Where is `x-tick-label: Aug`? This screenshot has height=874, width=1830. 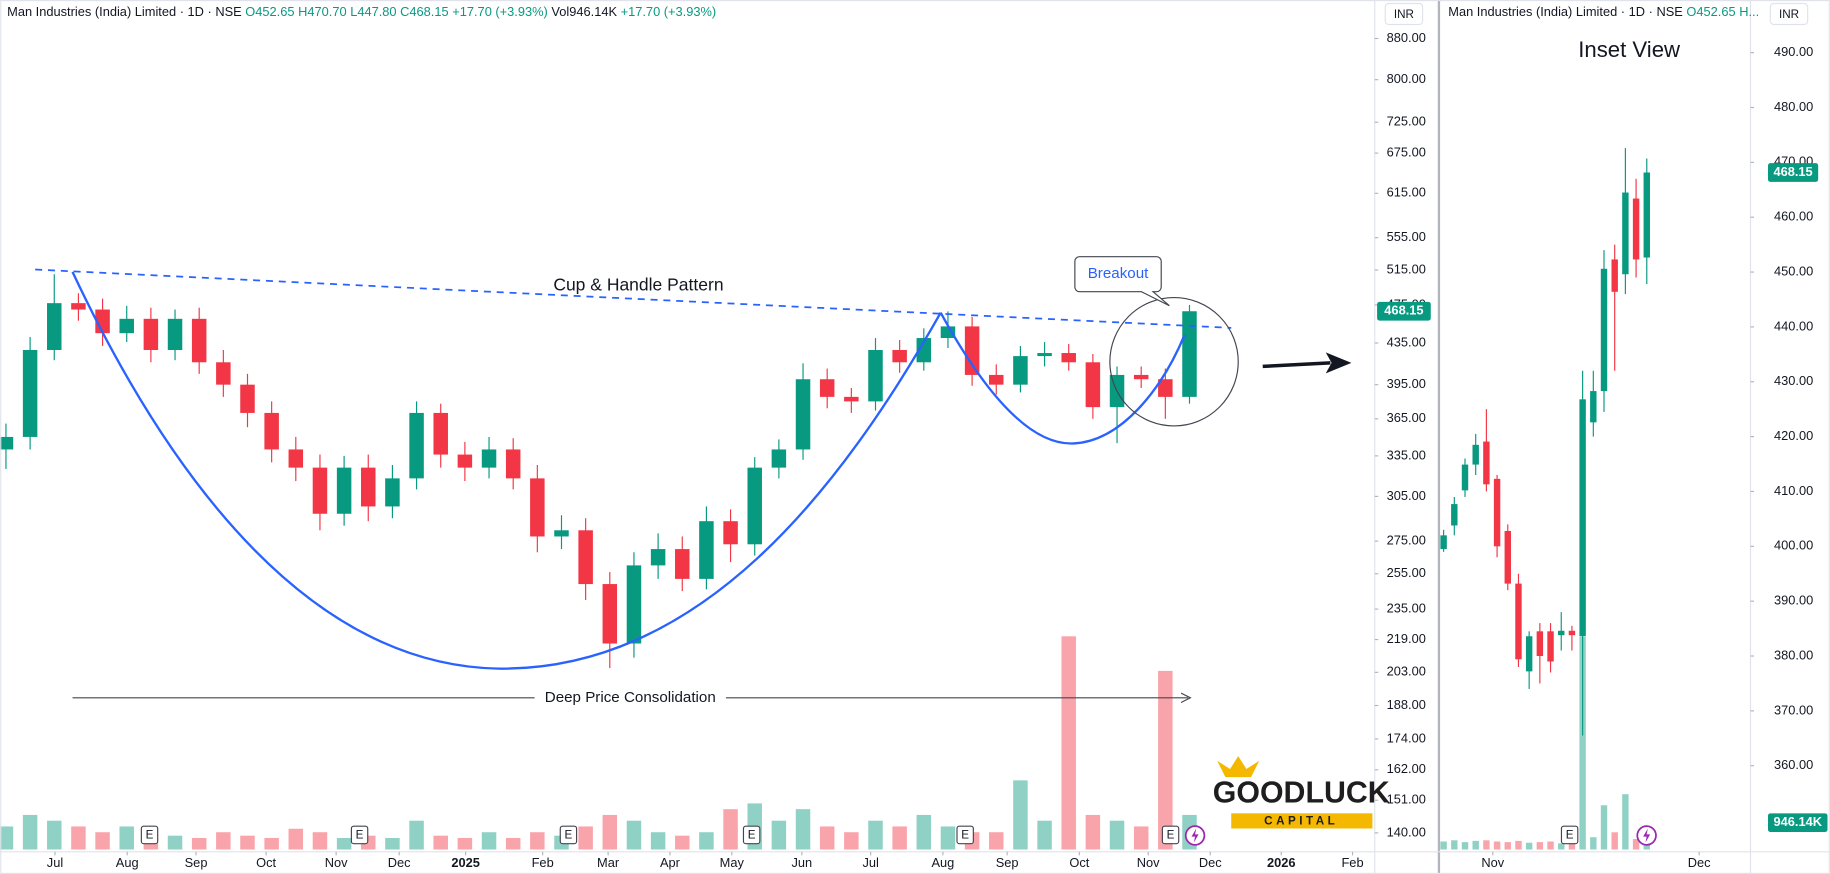 x-tick-label: Aug is located at coordinates (127, 862).